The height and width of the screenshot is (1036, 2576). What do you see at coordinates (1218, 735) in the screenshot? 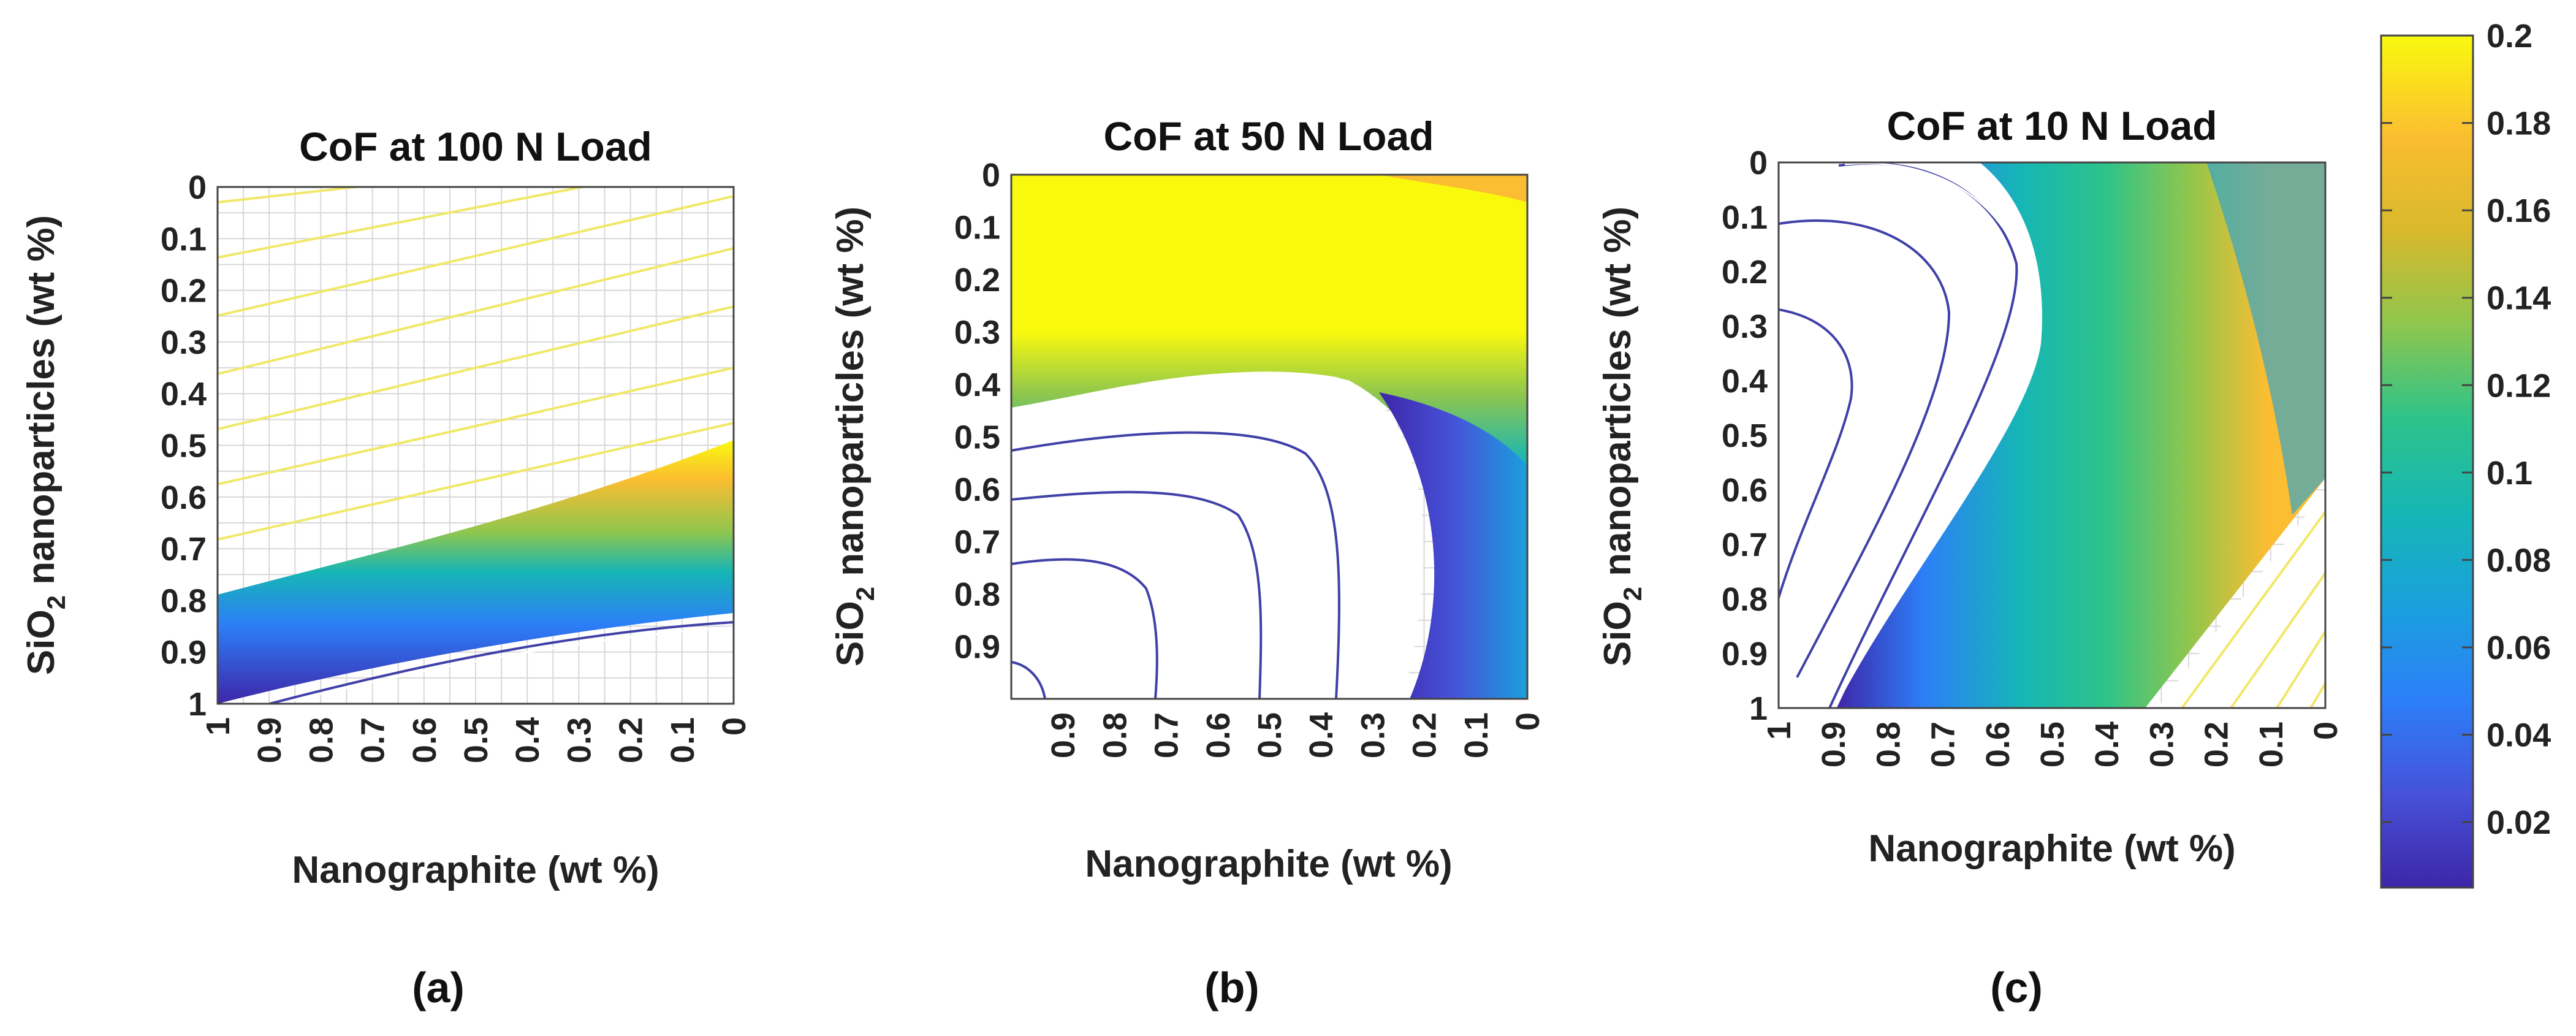
I see `x-tick-label-b: 0.6` at bounding box center [1218, 735].